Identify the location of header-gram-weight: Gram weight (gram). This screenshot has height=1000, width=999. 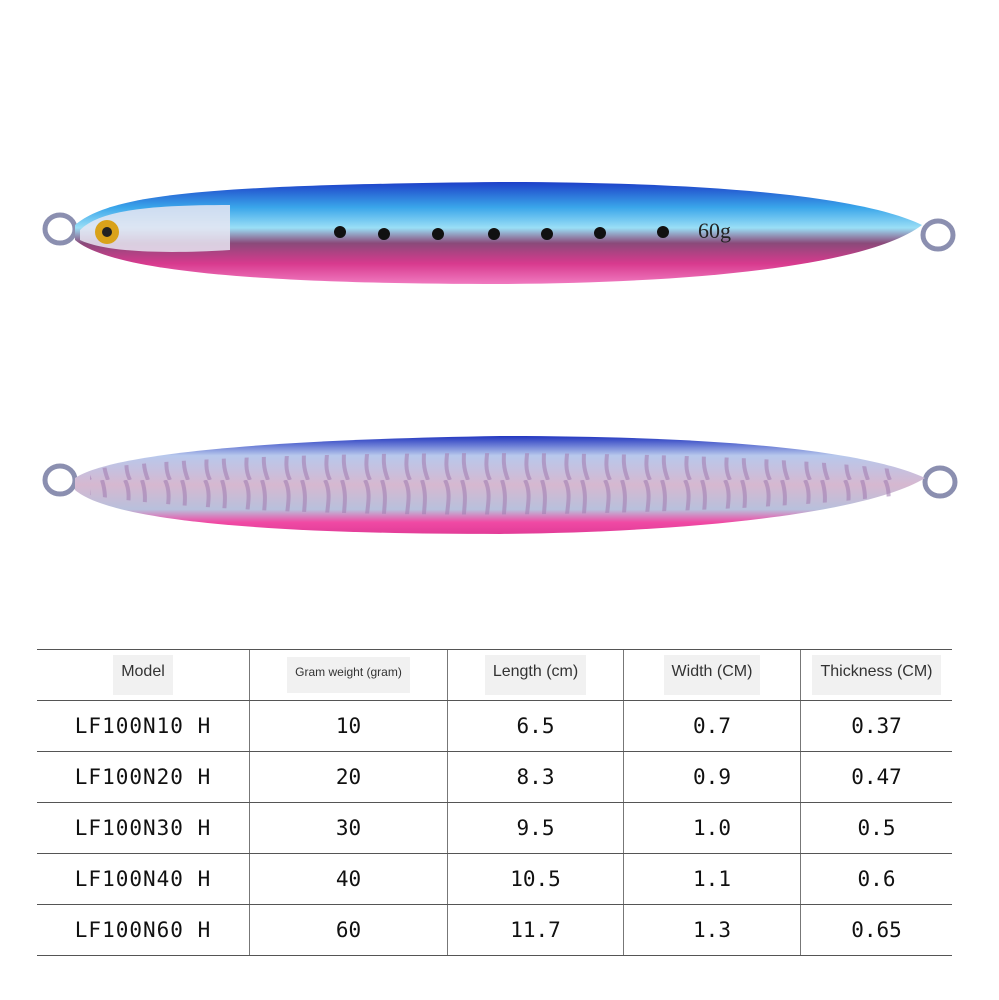
(348, 675).